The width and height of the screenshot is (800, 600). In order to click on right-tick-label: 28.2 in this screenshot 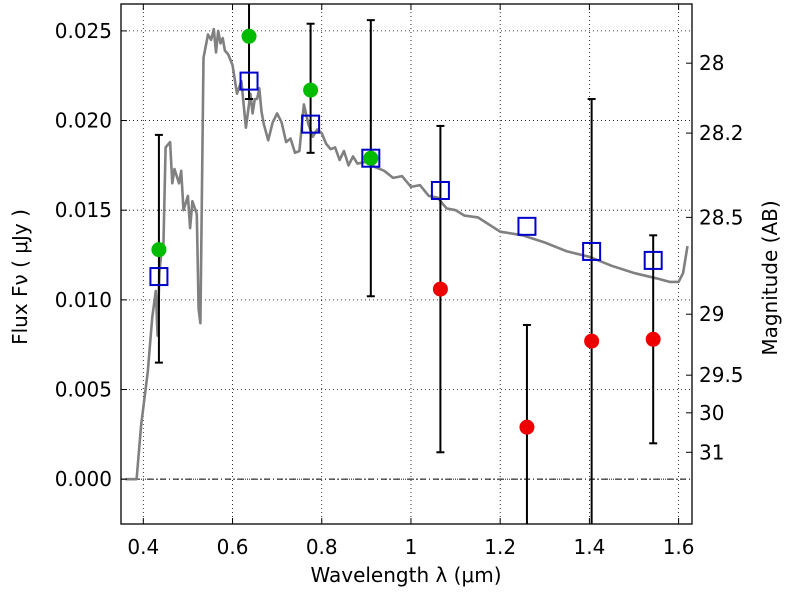, I will do `click(721, 133)`.